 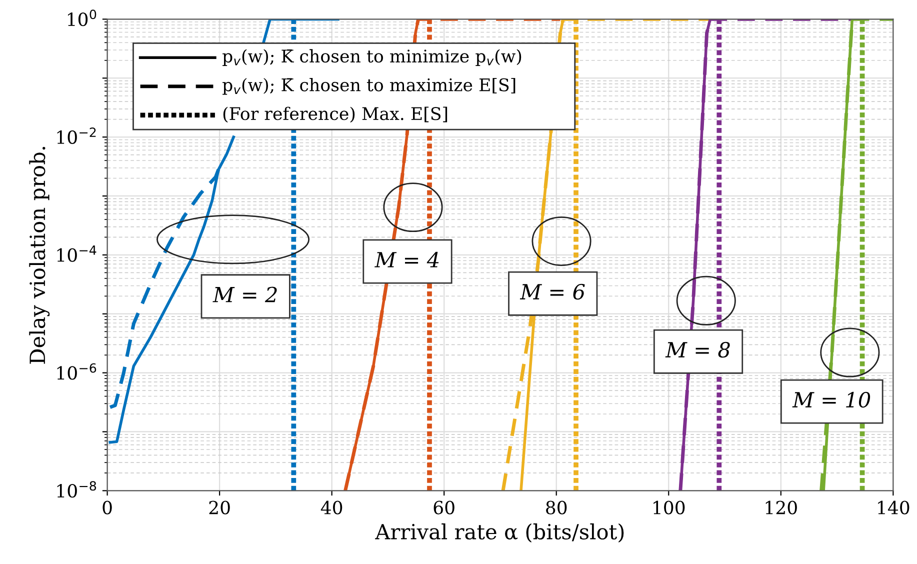 What do you see at coordinates (499, 533) in the screenshot?
I see `x-axis-title: Arrival rate α (bits/slot)` at bounding box center [499, 533].